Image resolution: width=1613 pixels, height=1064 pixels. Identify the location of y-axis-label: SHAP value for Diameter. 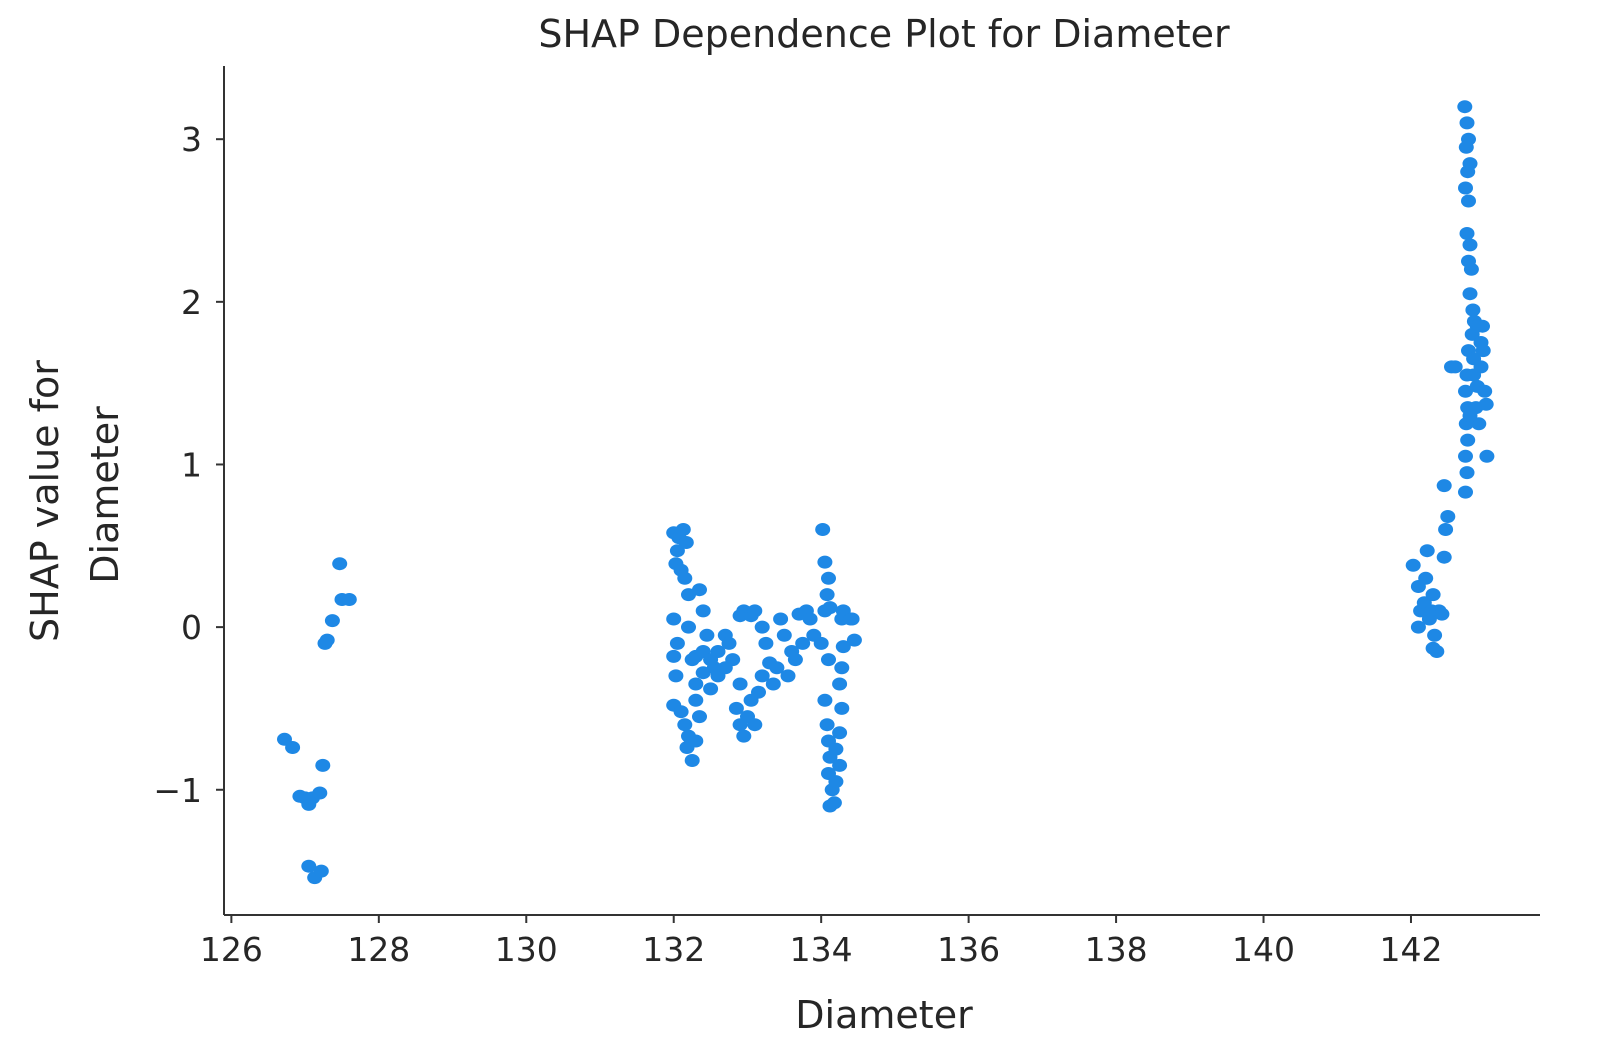
(75, 495).